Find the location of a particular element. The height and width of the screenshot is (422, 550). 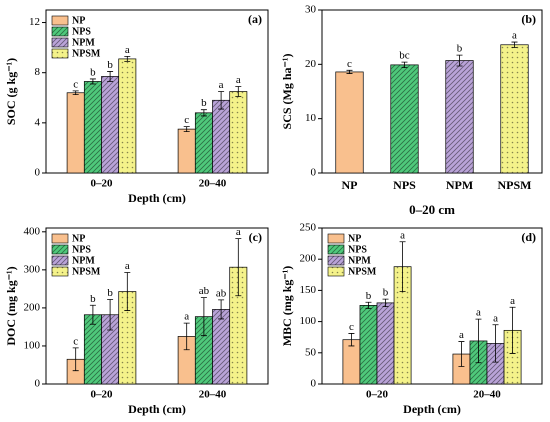

y-tick-label: 20 is located at coordinates (311, 64).